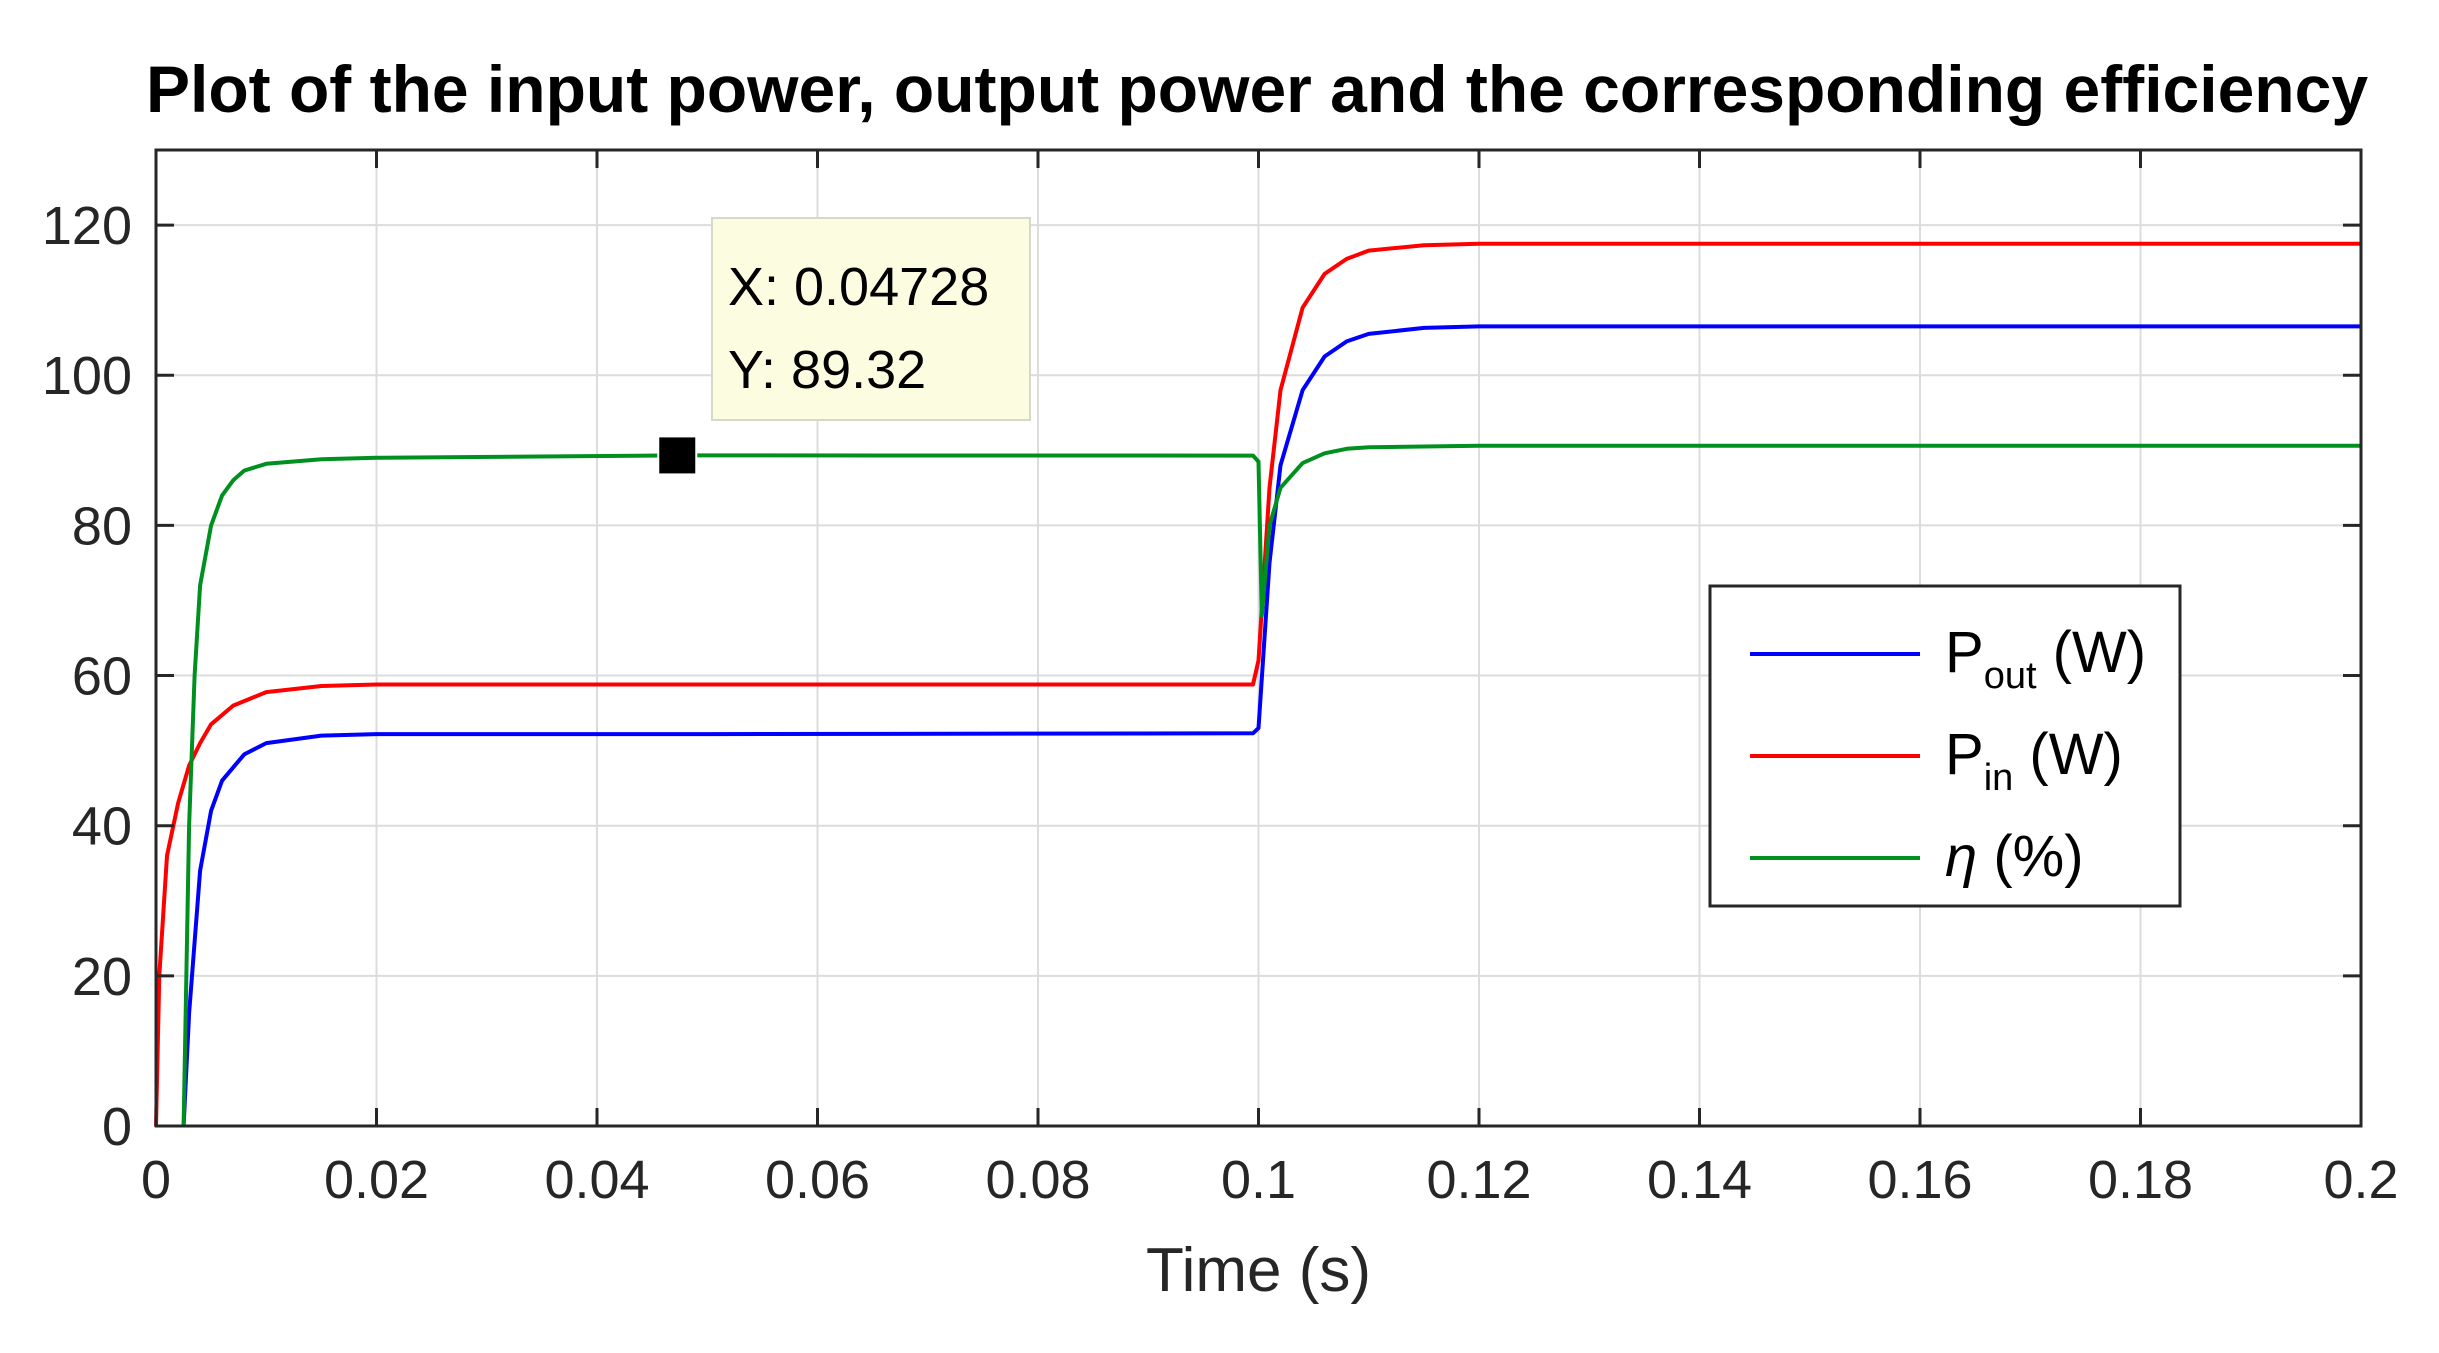 The height and width of the screenshot is (1353, 2439). What do you see at coordinates (2034, 760) in the screenshot?
I see `legend-label-in: Pin (W)` at bounding box center [2034, 760].